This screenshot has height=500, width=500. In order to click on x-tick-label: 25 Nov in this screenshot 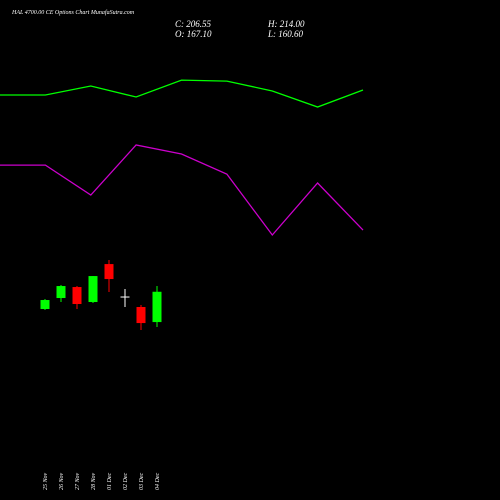, I will do `click(46, 481)`.